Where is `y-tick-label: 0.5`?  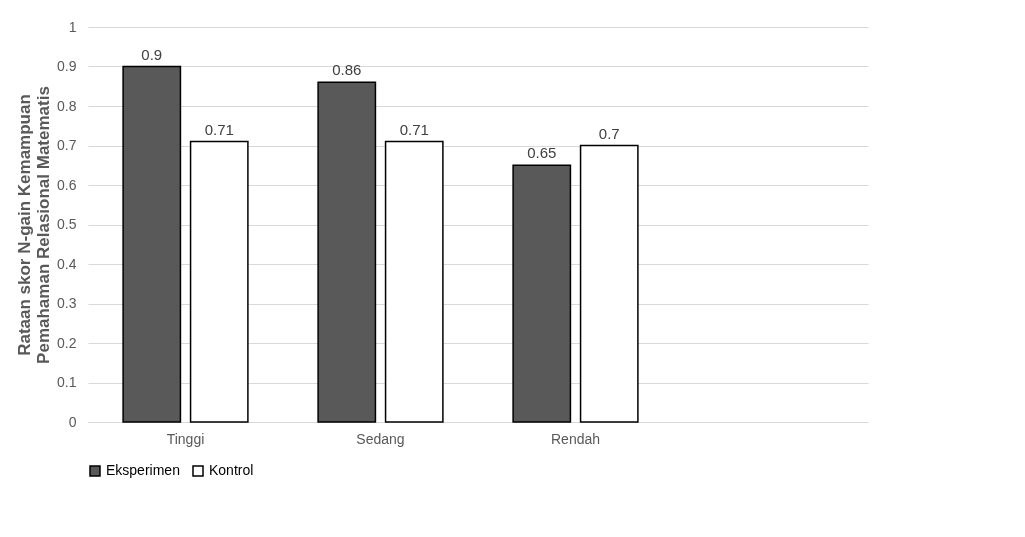 y-tick-label: 0.5 is located at coordinates (67, 224).